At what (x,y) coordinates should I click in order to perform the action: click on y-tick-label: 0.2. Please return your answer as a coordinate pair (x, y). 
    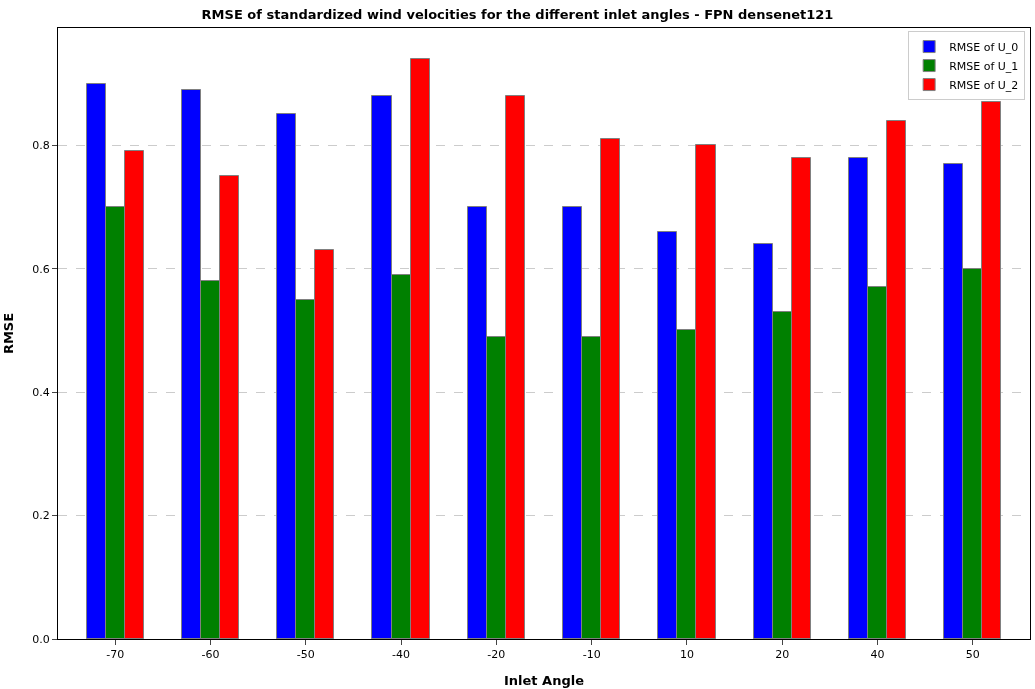
    Looking at the image, I should click on (41, 516).